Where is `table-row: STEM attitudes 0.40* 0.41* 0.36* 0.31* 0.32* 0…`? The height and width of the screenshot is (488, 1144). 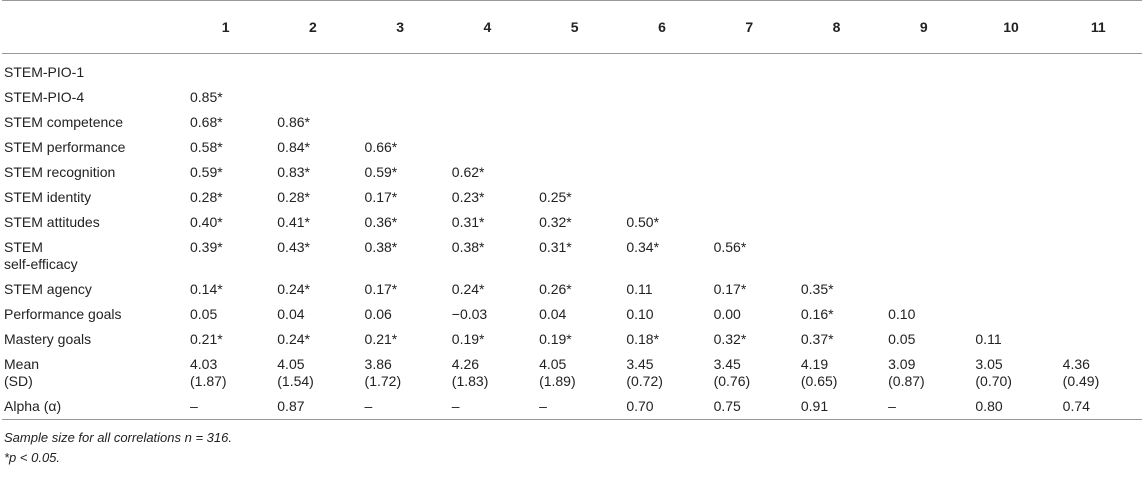
table-row: STEM attitudes 0.40* 0.41* 0.36* 0.31* 0.32* 0… is located at coordinates (572, 222).